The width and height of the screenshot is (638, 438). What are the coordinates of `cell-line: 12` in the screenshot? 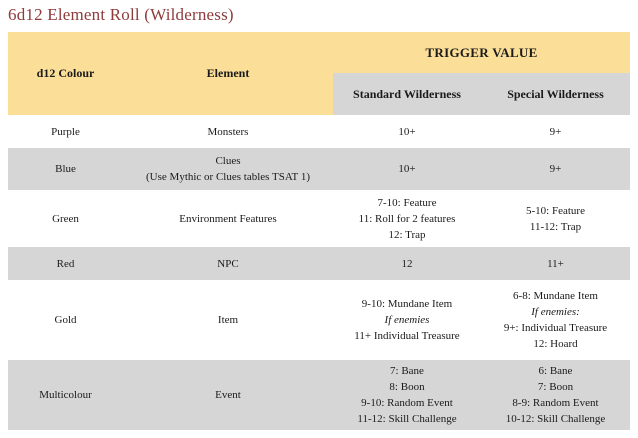 It's located at (407, 263).